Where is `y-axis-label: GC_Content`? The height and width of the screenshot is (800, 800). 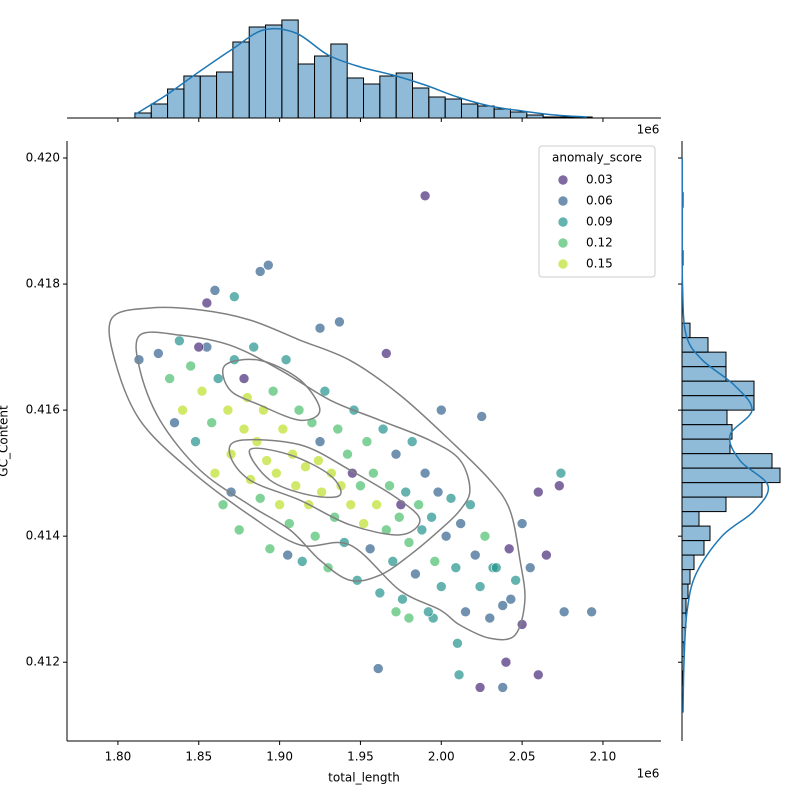
y-axis-label: GC_Content is located at coordinates (5, 441).